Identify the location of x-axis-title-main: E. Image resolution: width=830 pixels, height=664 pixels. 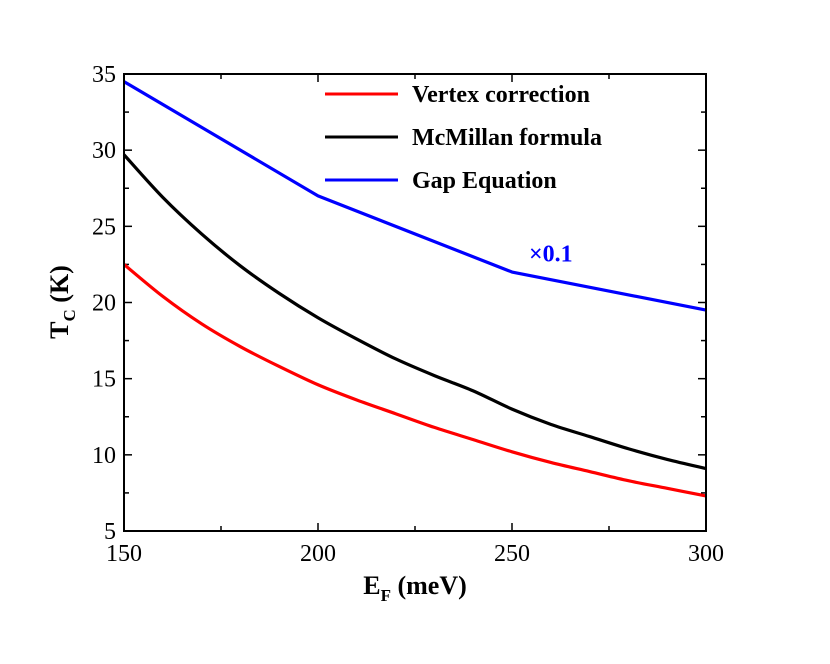
(371, 585).